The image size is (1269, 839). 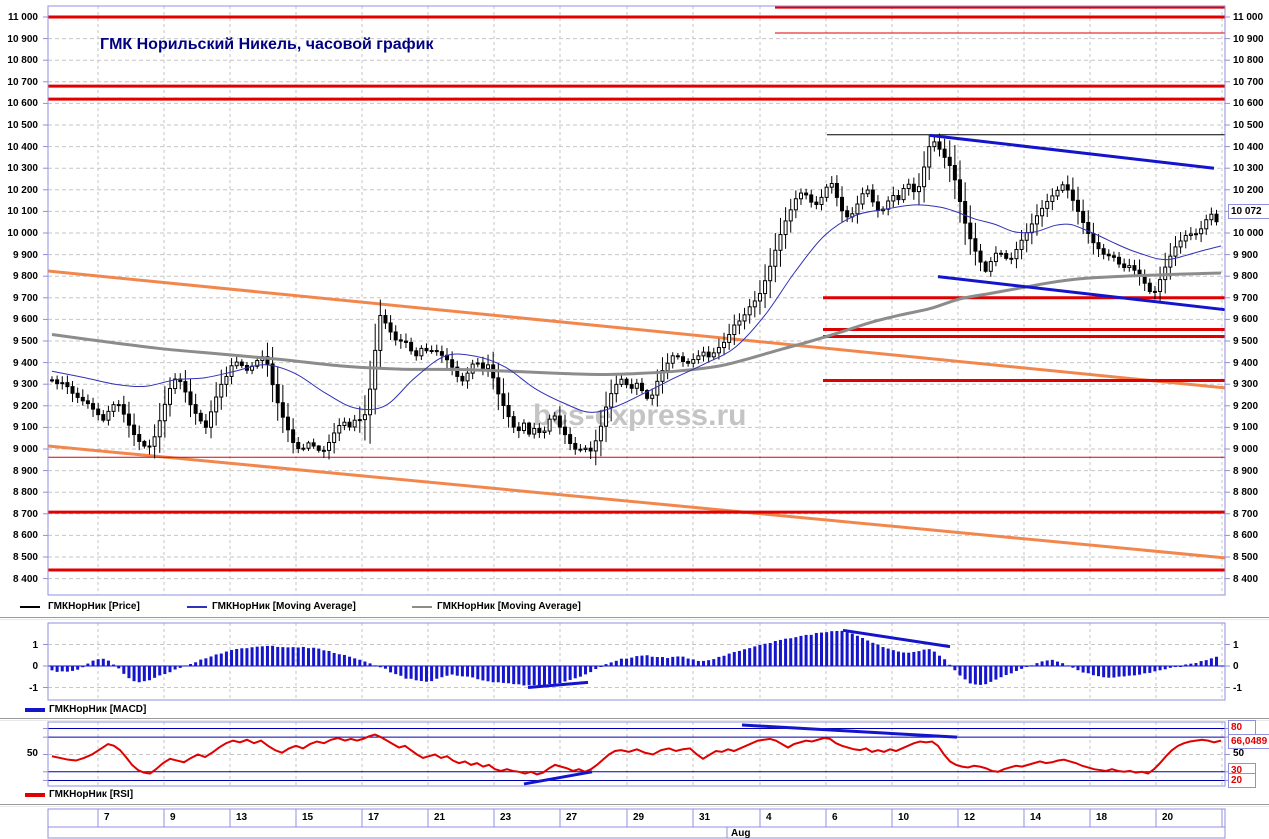 What do you see at coordinates (1246, 341) in the screenshot?
I see `price-axis-label-right: 9 500` at bounding box center [1246, 341].